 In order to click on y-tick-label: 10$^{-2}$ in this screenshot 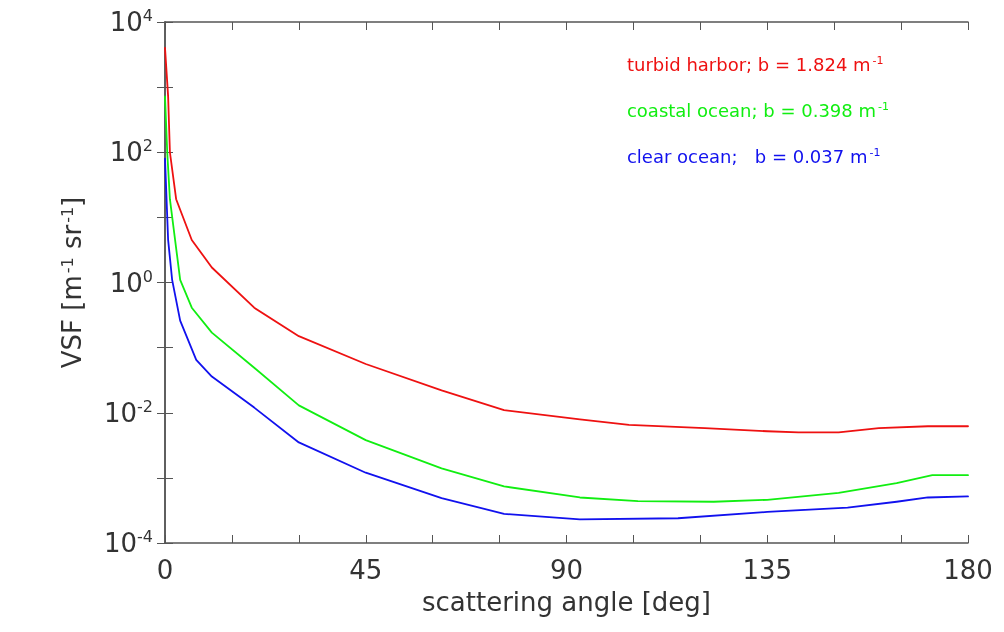, I will do `click(128, 412)`.